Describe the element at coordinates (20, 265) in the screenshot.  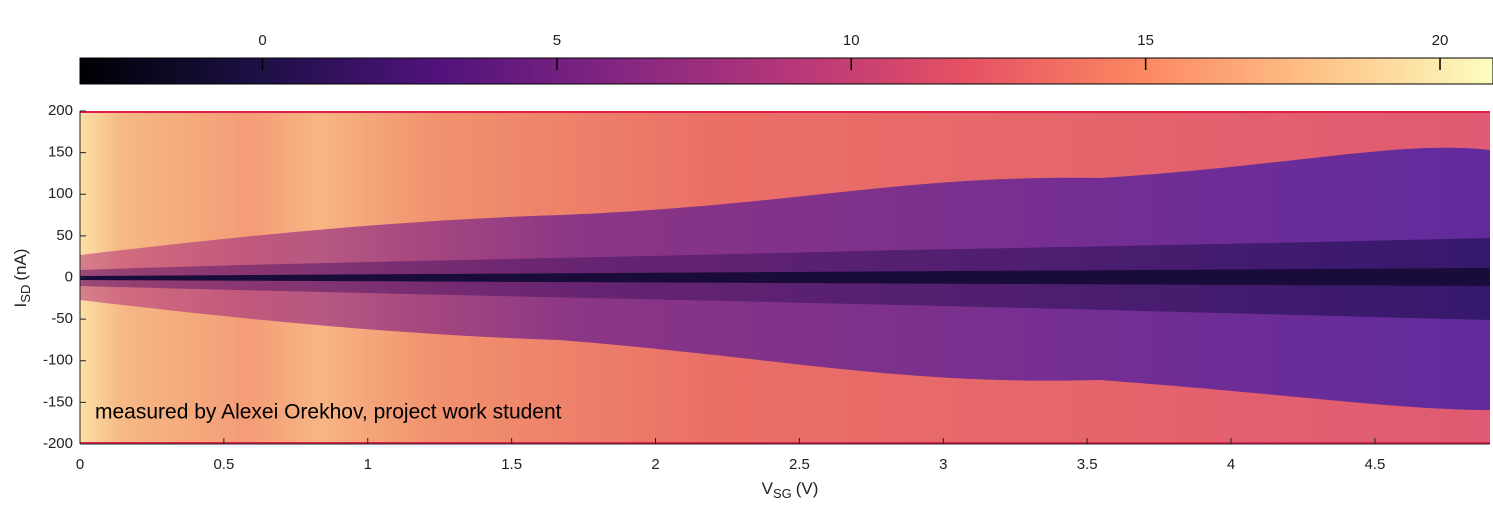
I see `y-label-unit: (nA)` at that location.